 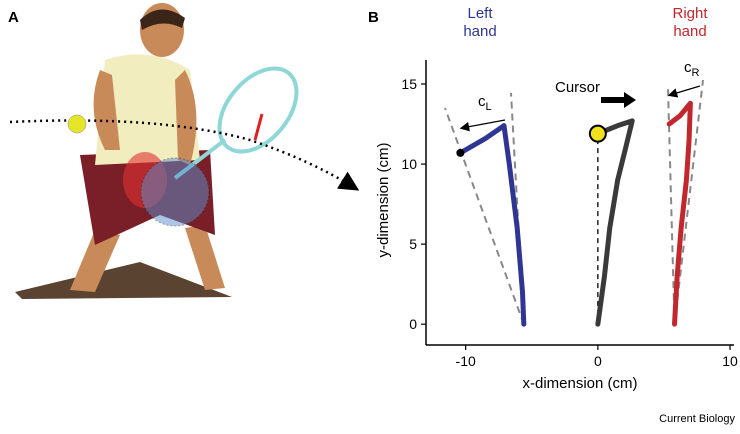 What do you see at coordinates (598, 361) in the screenshot?
I see `x-tick-label: 0` at bounding box center [598, 361].